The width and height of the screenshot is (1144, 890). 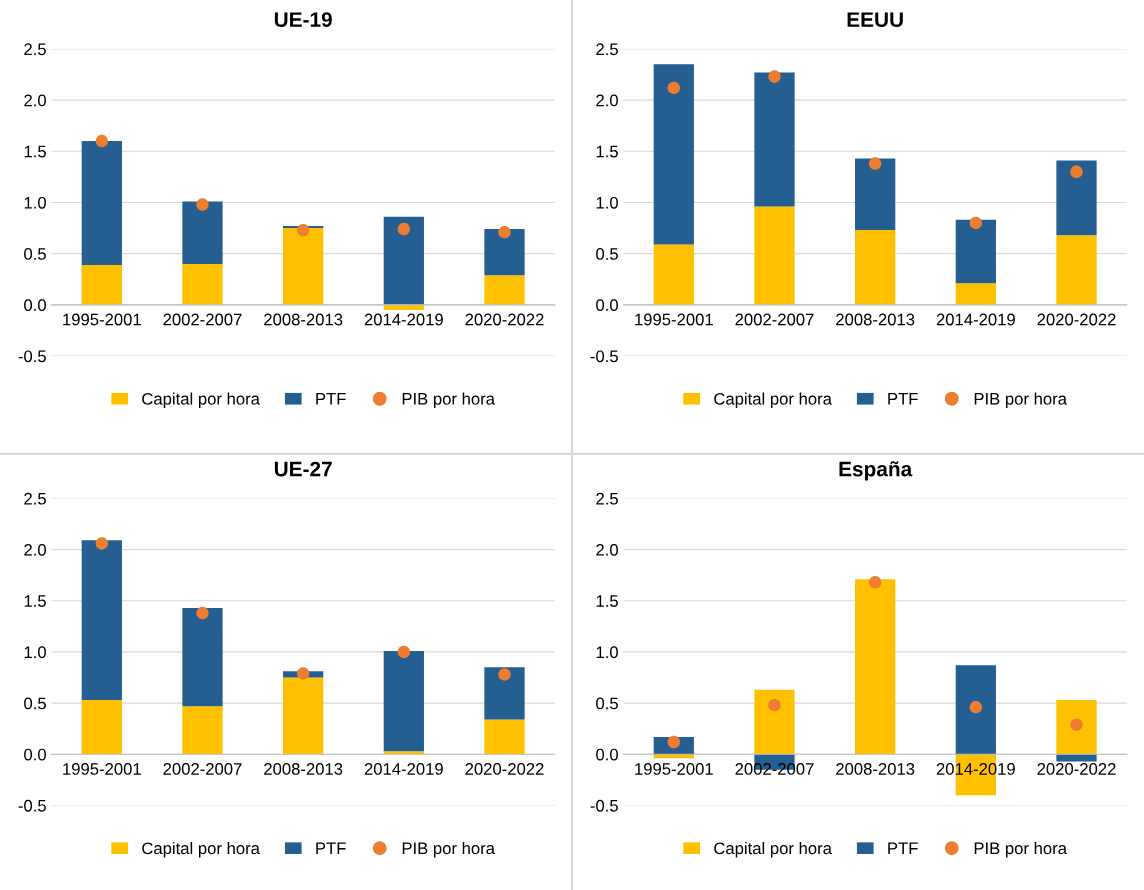 What do you see at coordinates (303, 469) in the screenshot?
I see `chart-title: UE-27` at bounding box center [303, 469].